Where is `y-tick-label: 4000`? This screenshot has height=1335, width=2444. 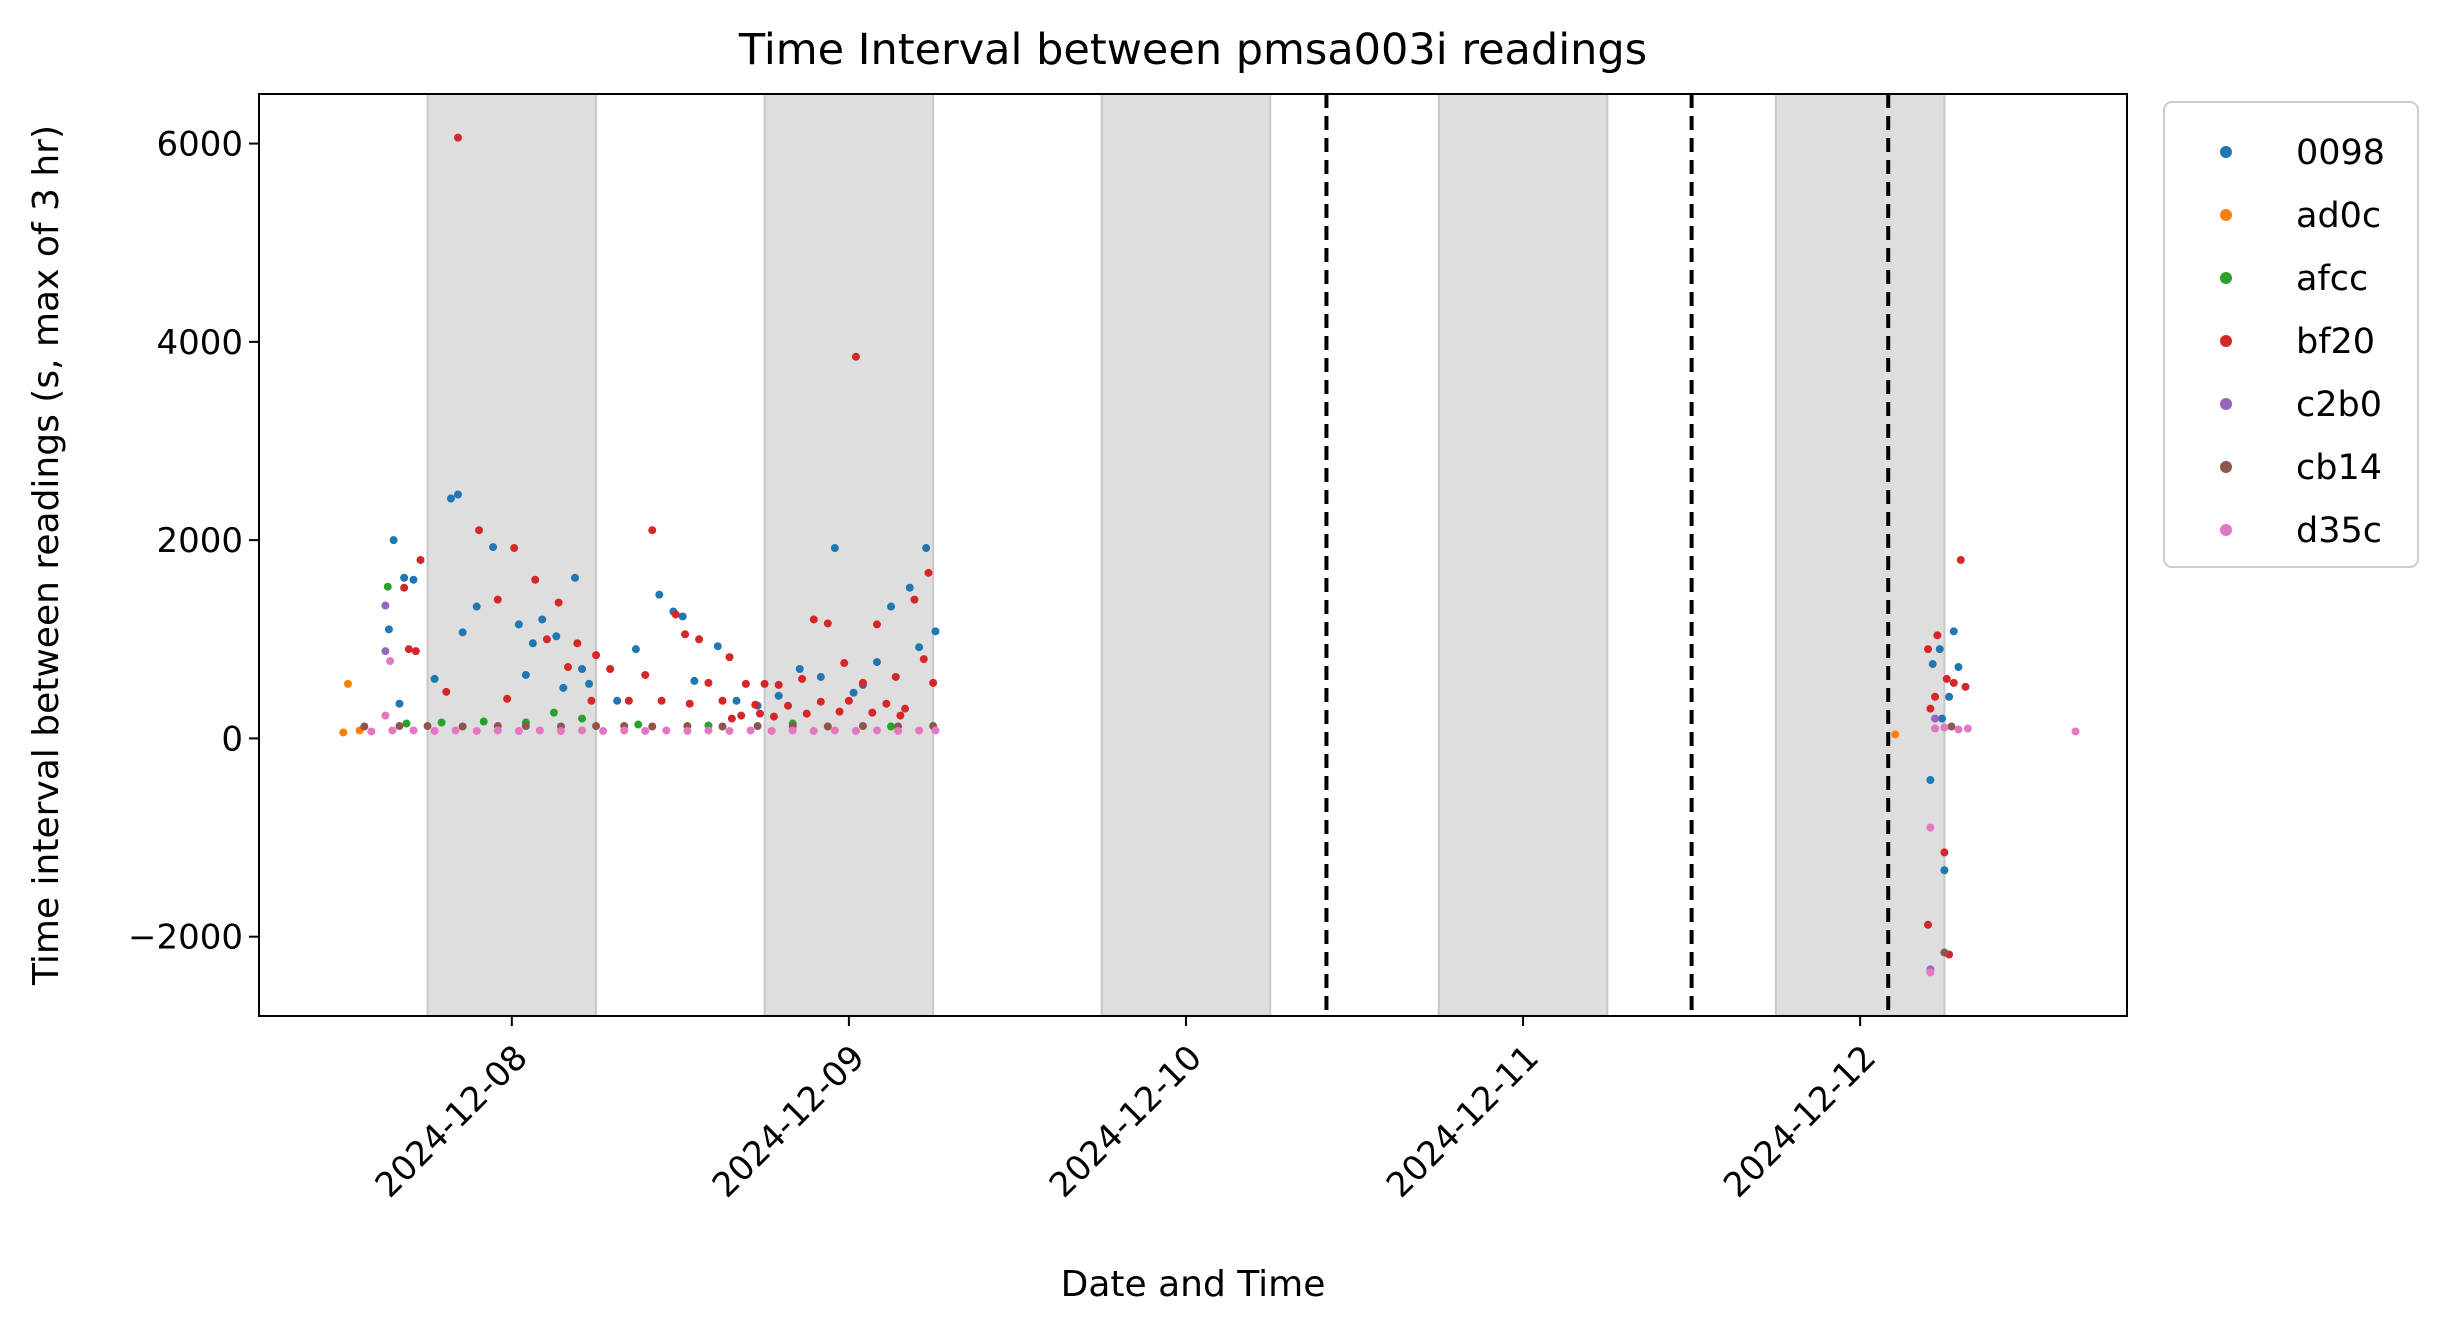
y-tick-label: 4000 is located at coordinates (199, 343).